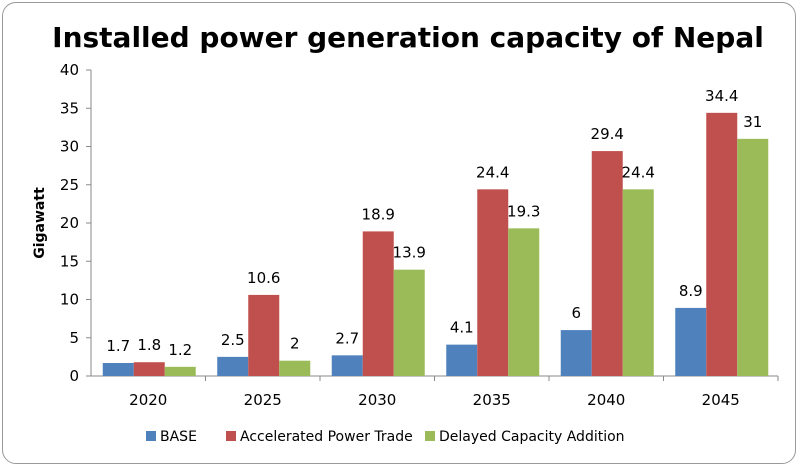 The image size is (800, 468). What do you see at coordinates (523, 211) in the screenshot?
I see `data-label: 19.3` at bounding box center [523, 211].